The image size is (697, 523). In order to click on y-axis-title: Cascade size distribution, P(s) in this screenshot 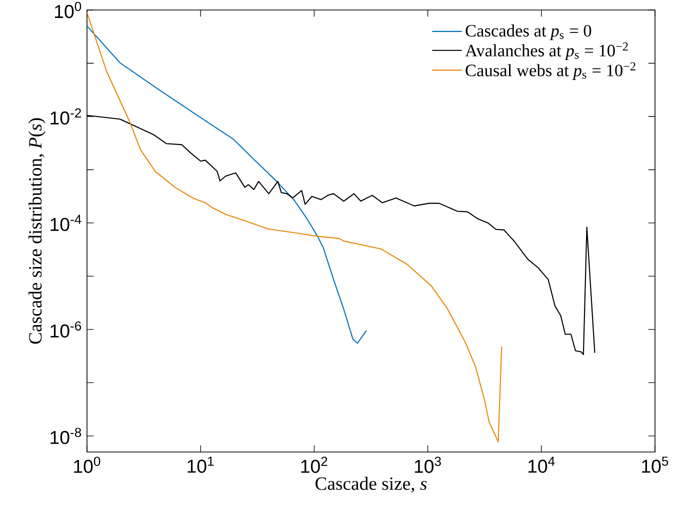, I will do `click(37, 231)`.